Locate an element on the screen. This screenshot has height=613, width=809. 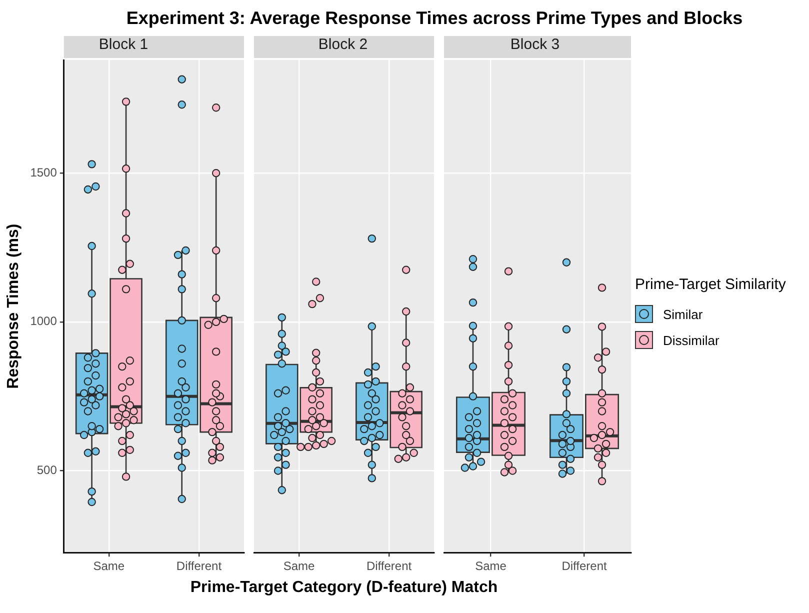
chart-subtitle: Block 2 is located at coordinates (343, 45).